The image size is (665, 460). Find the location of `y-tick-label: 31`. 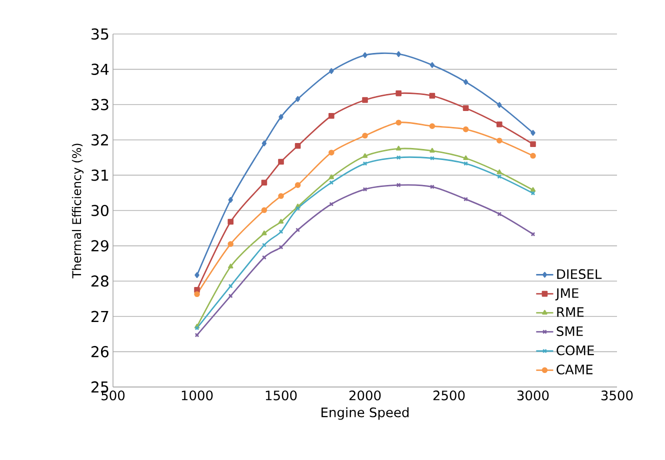

y-tick-label: 31 is located at coordinates (100, 175).